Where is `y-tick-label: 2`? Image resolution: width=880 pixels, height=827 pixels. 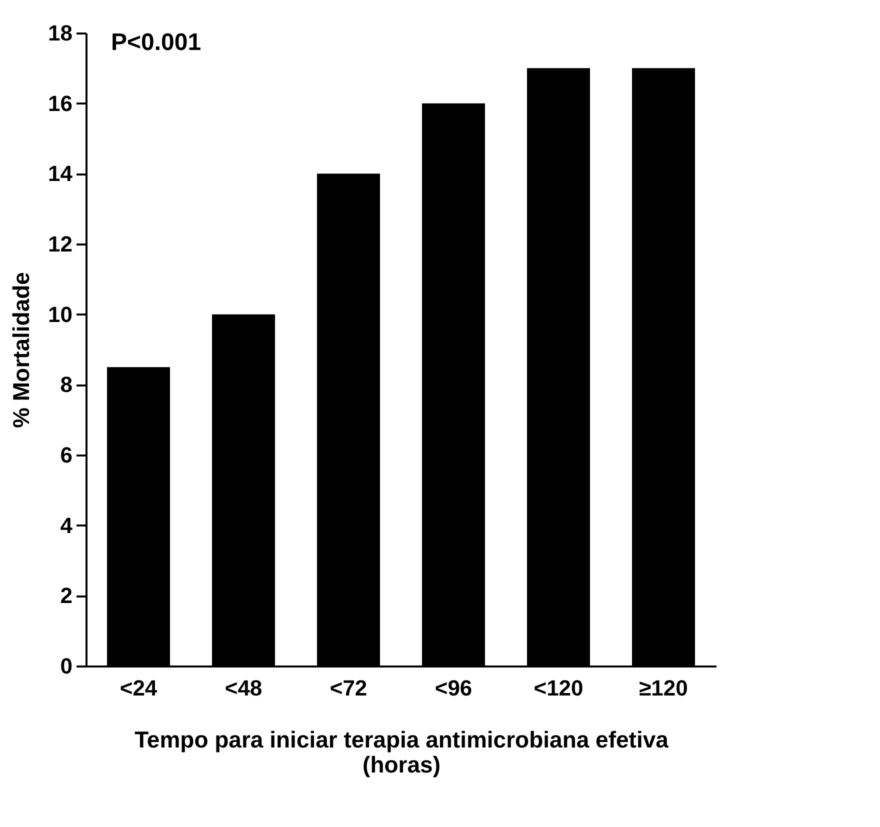 y-tick-label: 2 is located at coordinates (66, 595).